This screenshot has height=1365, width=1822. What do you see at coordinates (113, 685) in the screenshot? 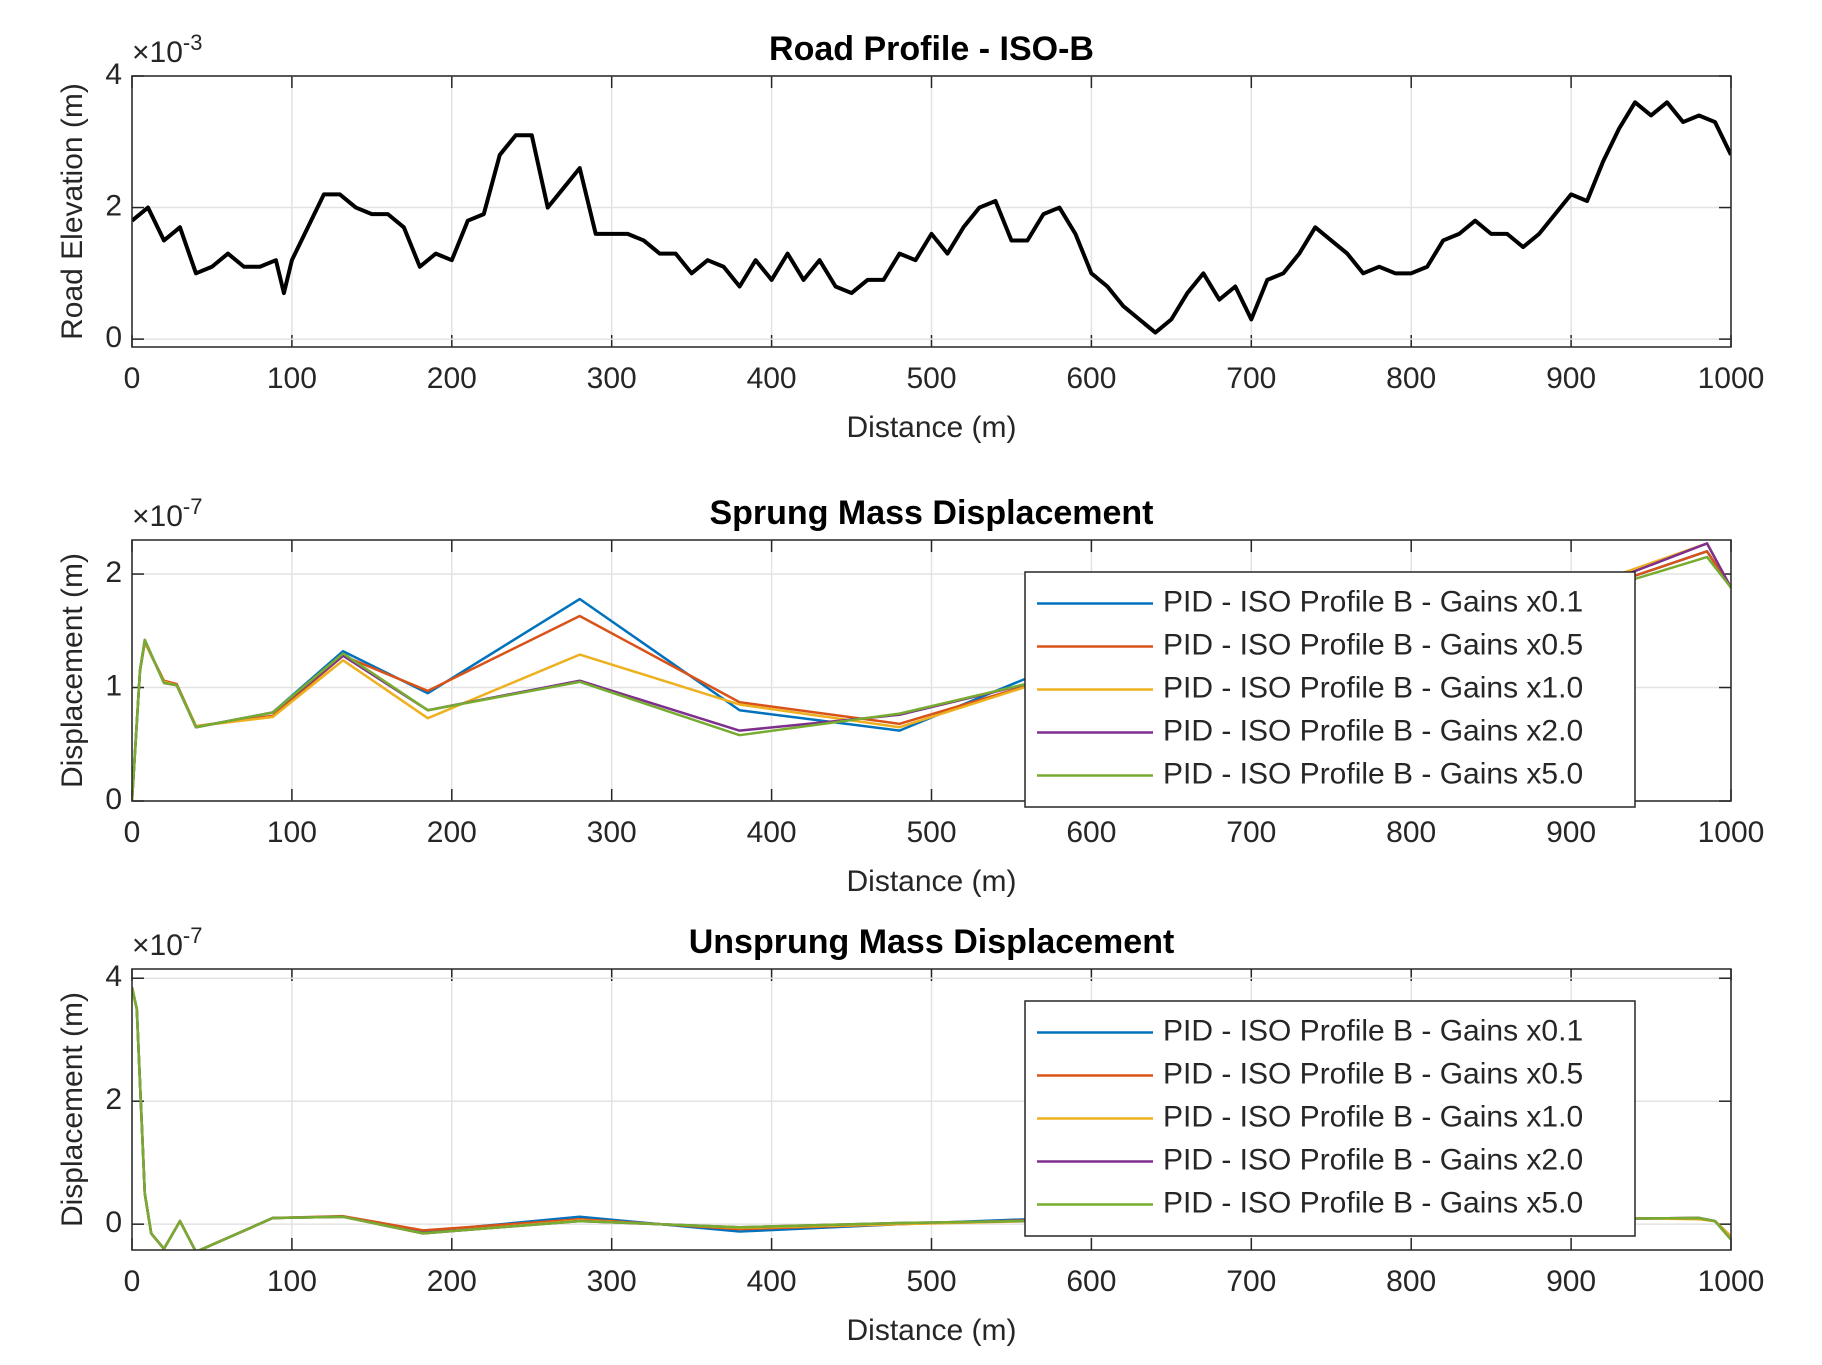
I see `y-tick-label: 1` at bounding box center [113, 685].